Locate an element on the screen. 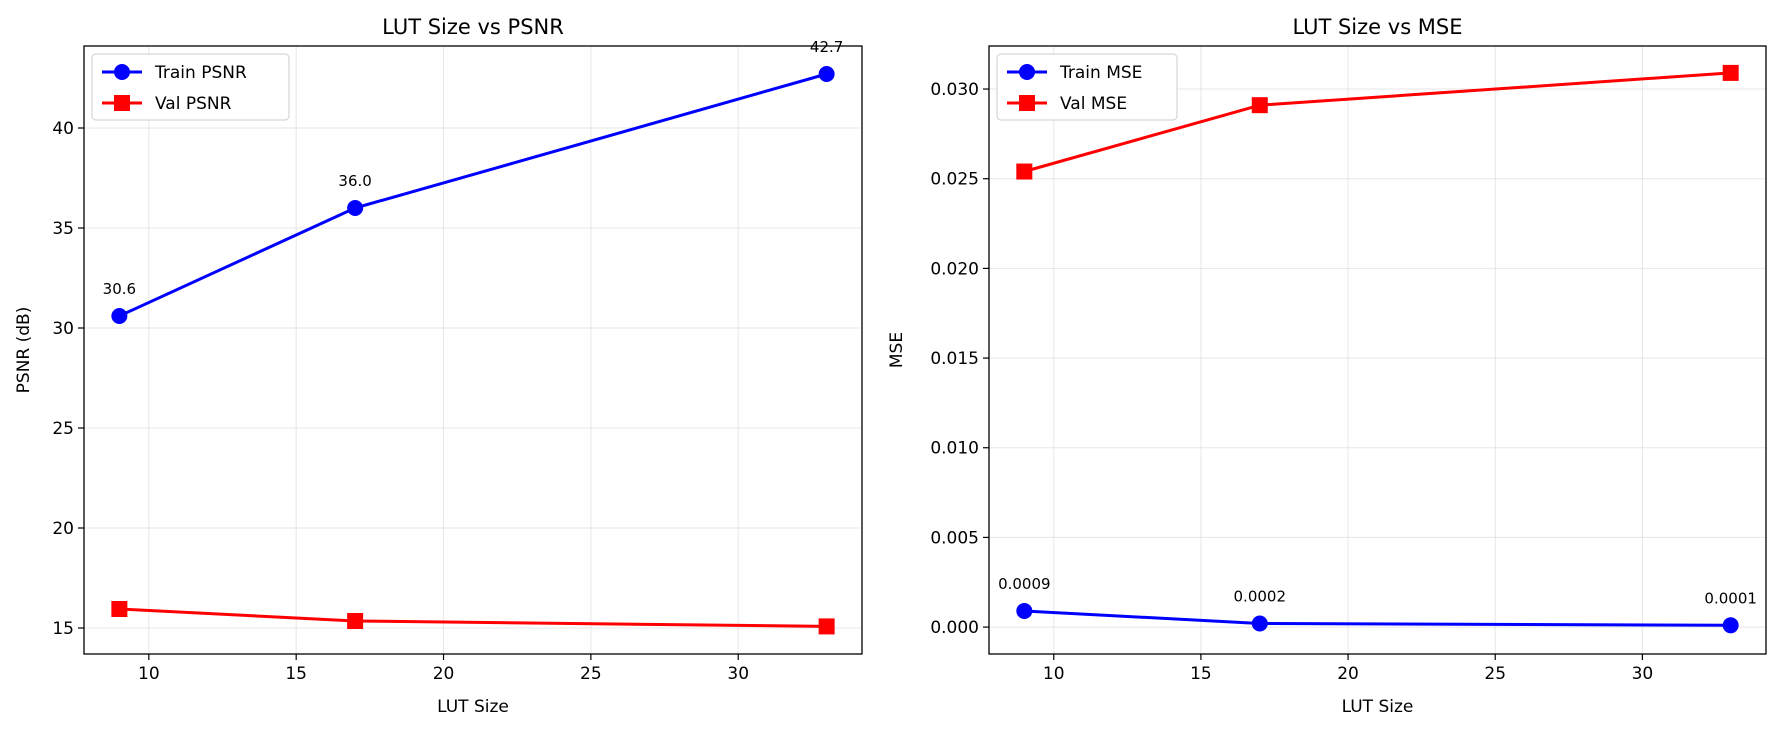 This screenshot has height=732, width=1779. y-tick-label: 0.015 is located at coordinates (954, 359).